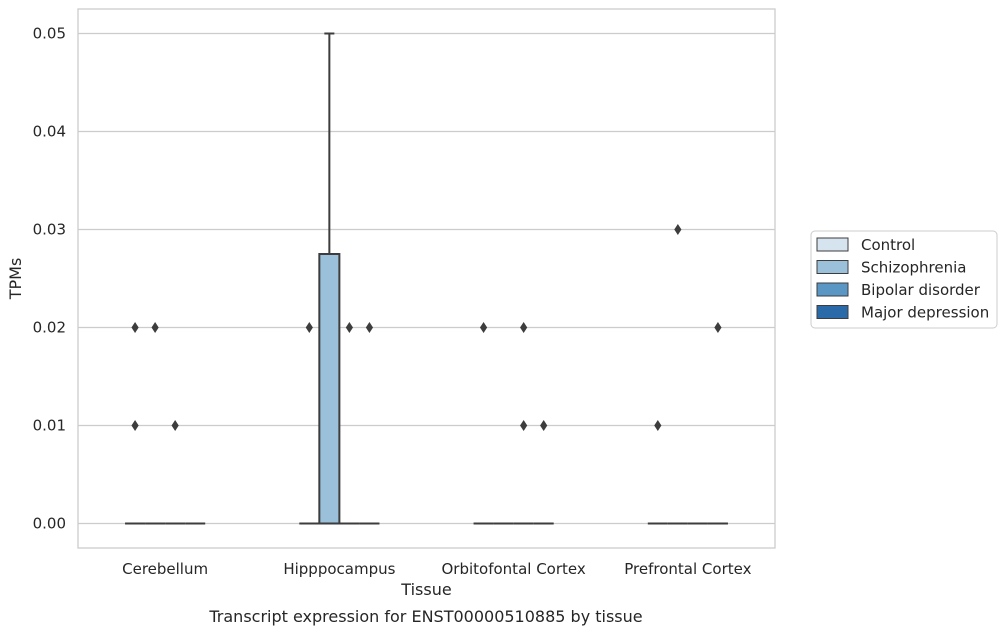 Image resolution: width=1007 pixels, height=634 pixels. Describe the element at coordinates (888, 245) in the screenshot. I see `legend-label: Control` at that location.